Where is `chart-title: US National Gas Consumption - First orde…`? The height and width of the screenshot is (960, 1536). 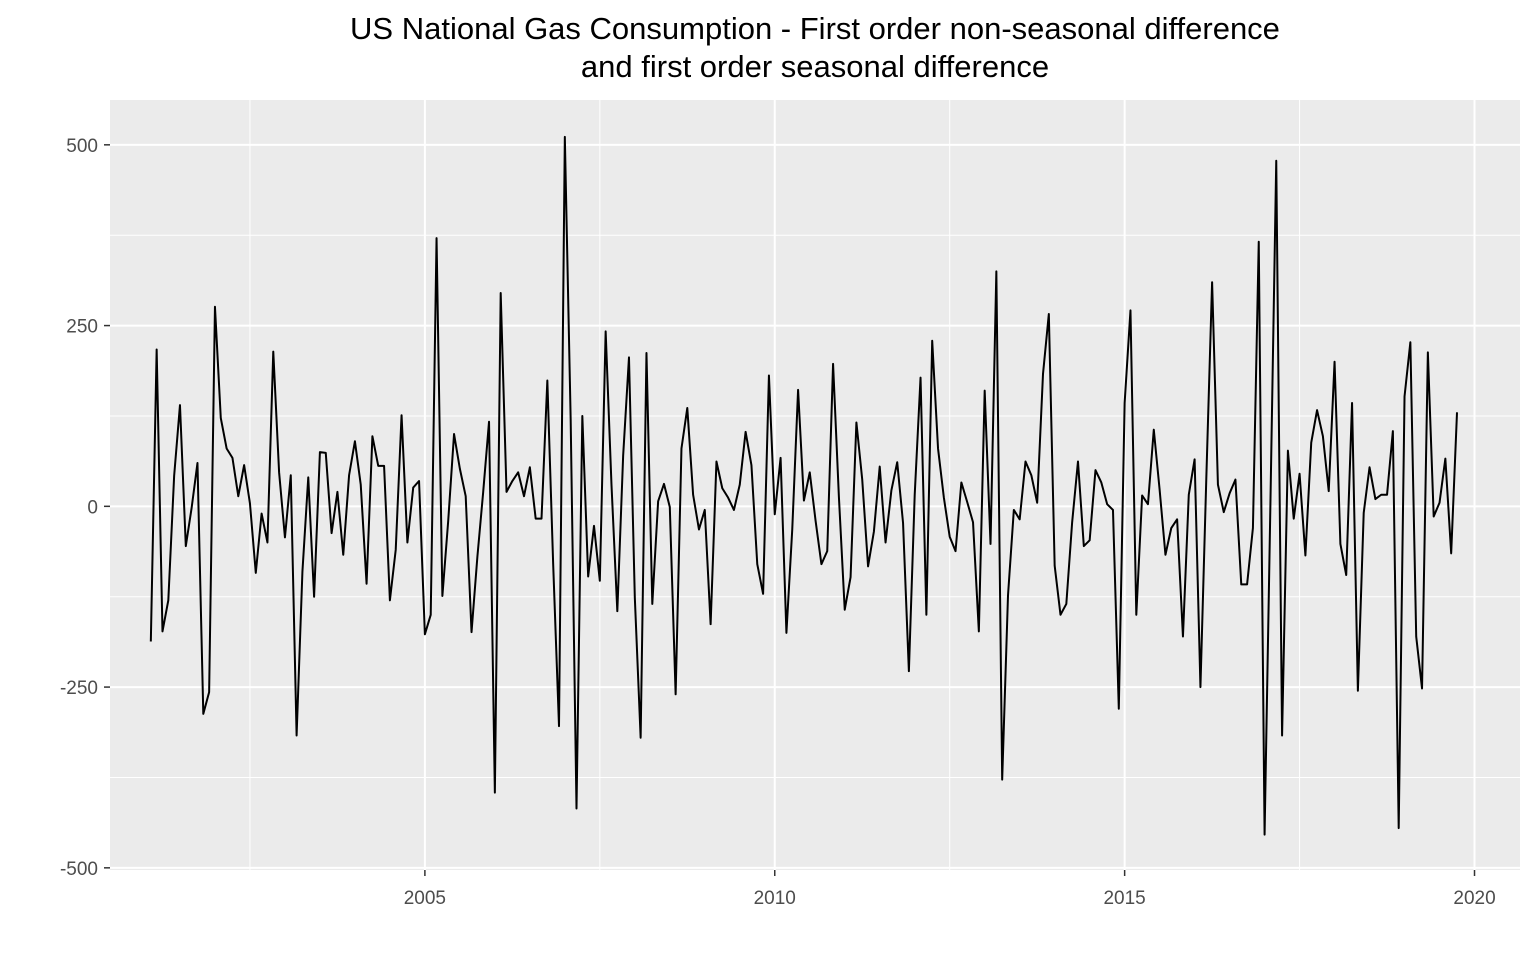 chart-title: US National Gas Consumption - First orde… is located at coordinates (815, 48).